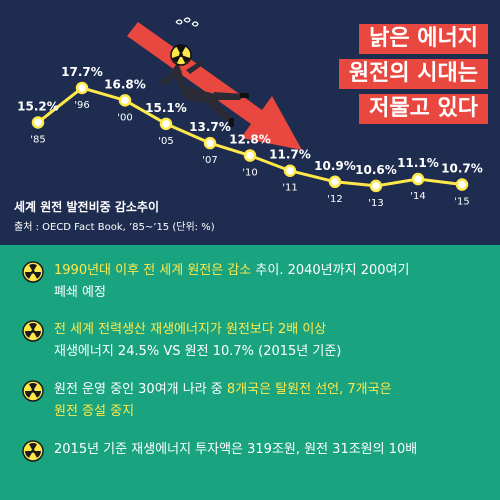 Image resolution: width=500 pixels, height=500 pixels. Describe the element at coordinates (249, 173) in the screenshot. I see `x-tick-label: '10` at that location.